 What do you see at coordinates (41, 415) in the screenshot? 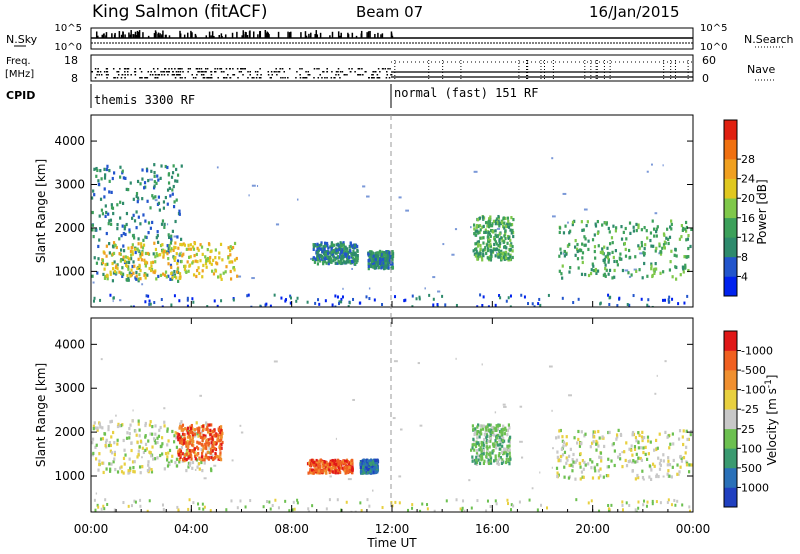
I see `velocity-ylabel: Slant Range [km]` at bounding box center [41, 415].